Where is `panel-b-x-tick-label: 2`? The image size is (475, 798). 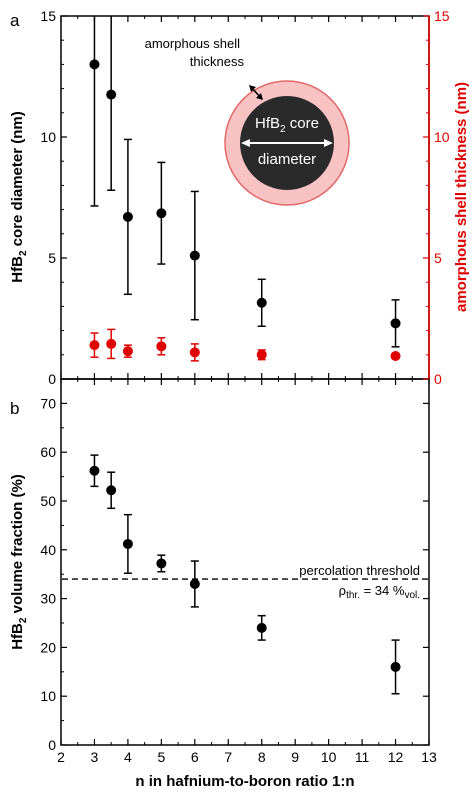
panel-b-x-tick-label: 2 is located at coordinates (61, 757).